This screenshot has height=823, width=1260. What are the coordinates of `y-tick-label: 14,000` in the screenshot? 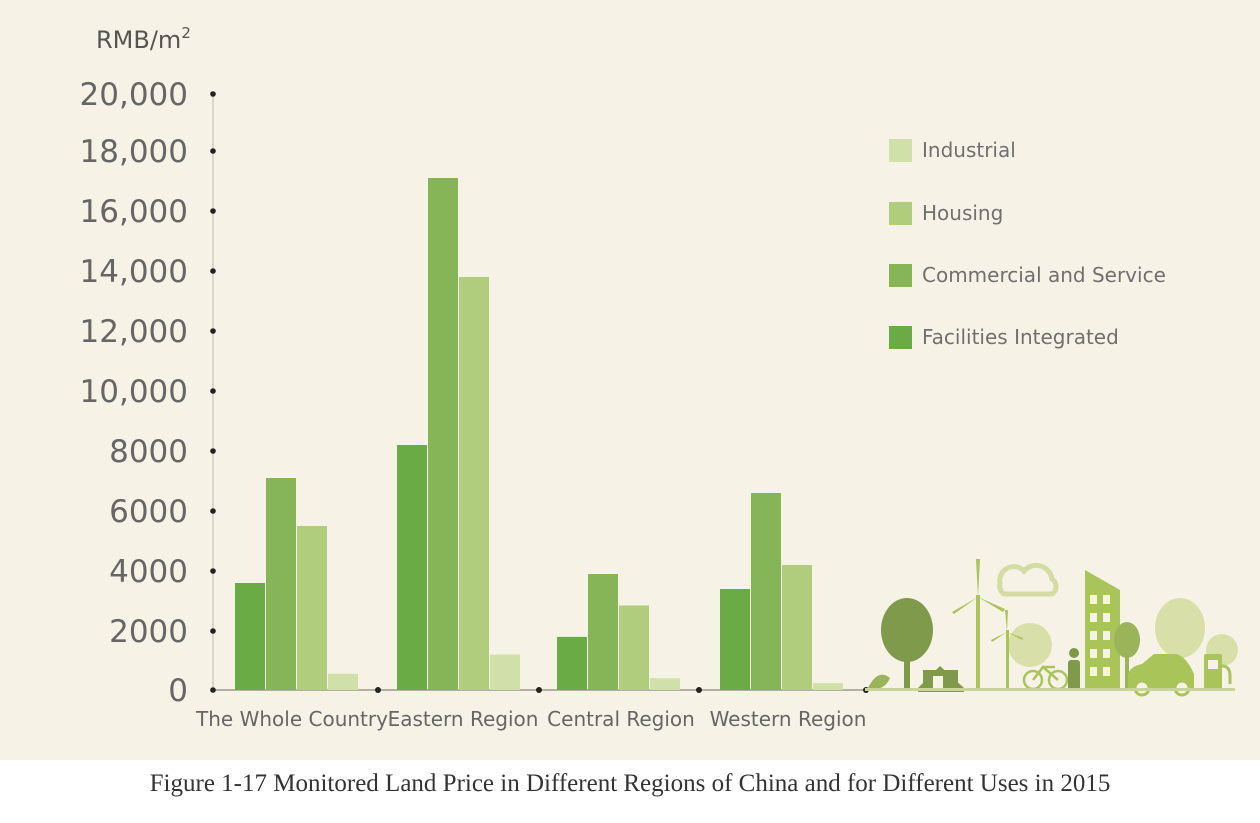 It's located at (134, 272).